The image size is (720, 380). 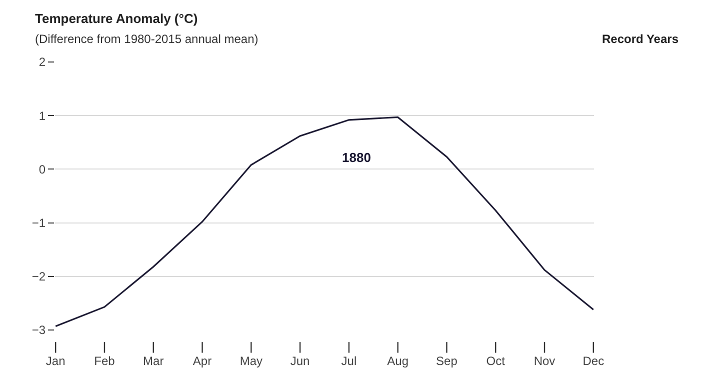 What do you see at coordinates (42, 115) in the screenshot?
I see `y-tick-label: 1` at bounding box center [42, 115].